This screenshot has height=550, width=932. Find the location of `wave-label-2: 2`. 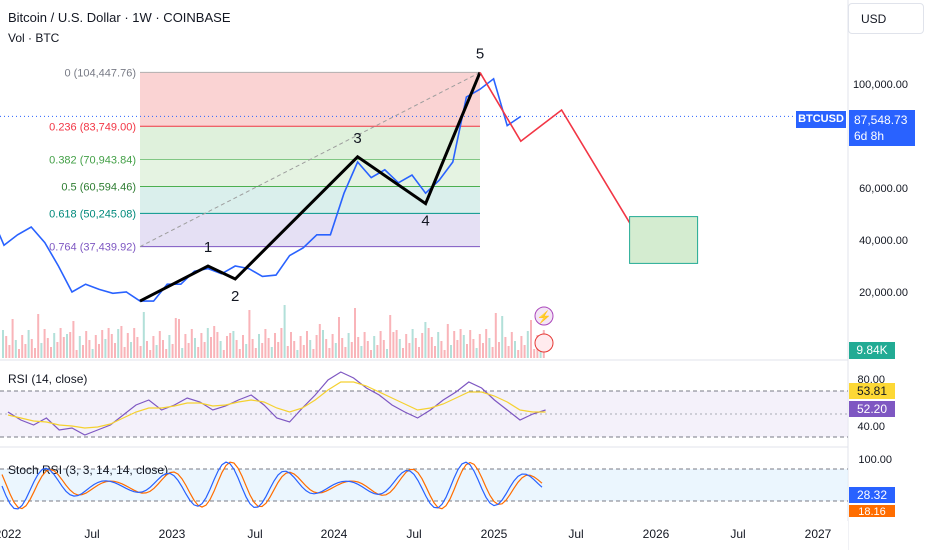

wave-label-2: 2 is located at coordinates (235, 296).